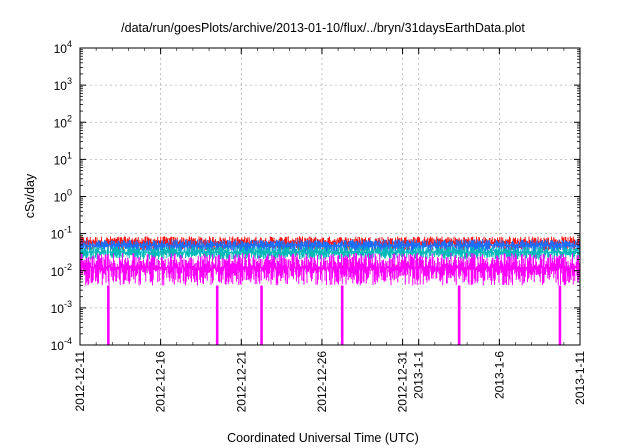  Describe the element at coordinates (61, 307) in the screenshot. I see `y-tick-label: 10⁻³` at that location.